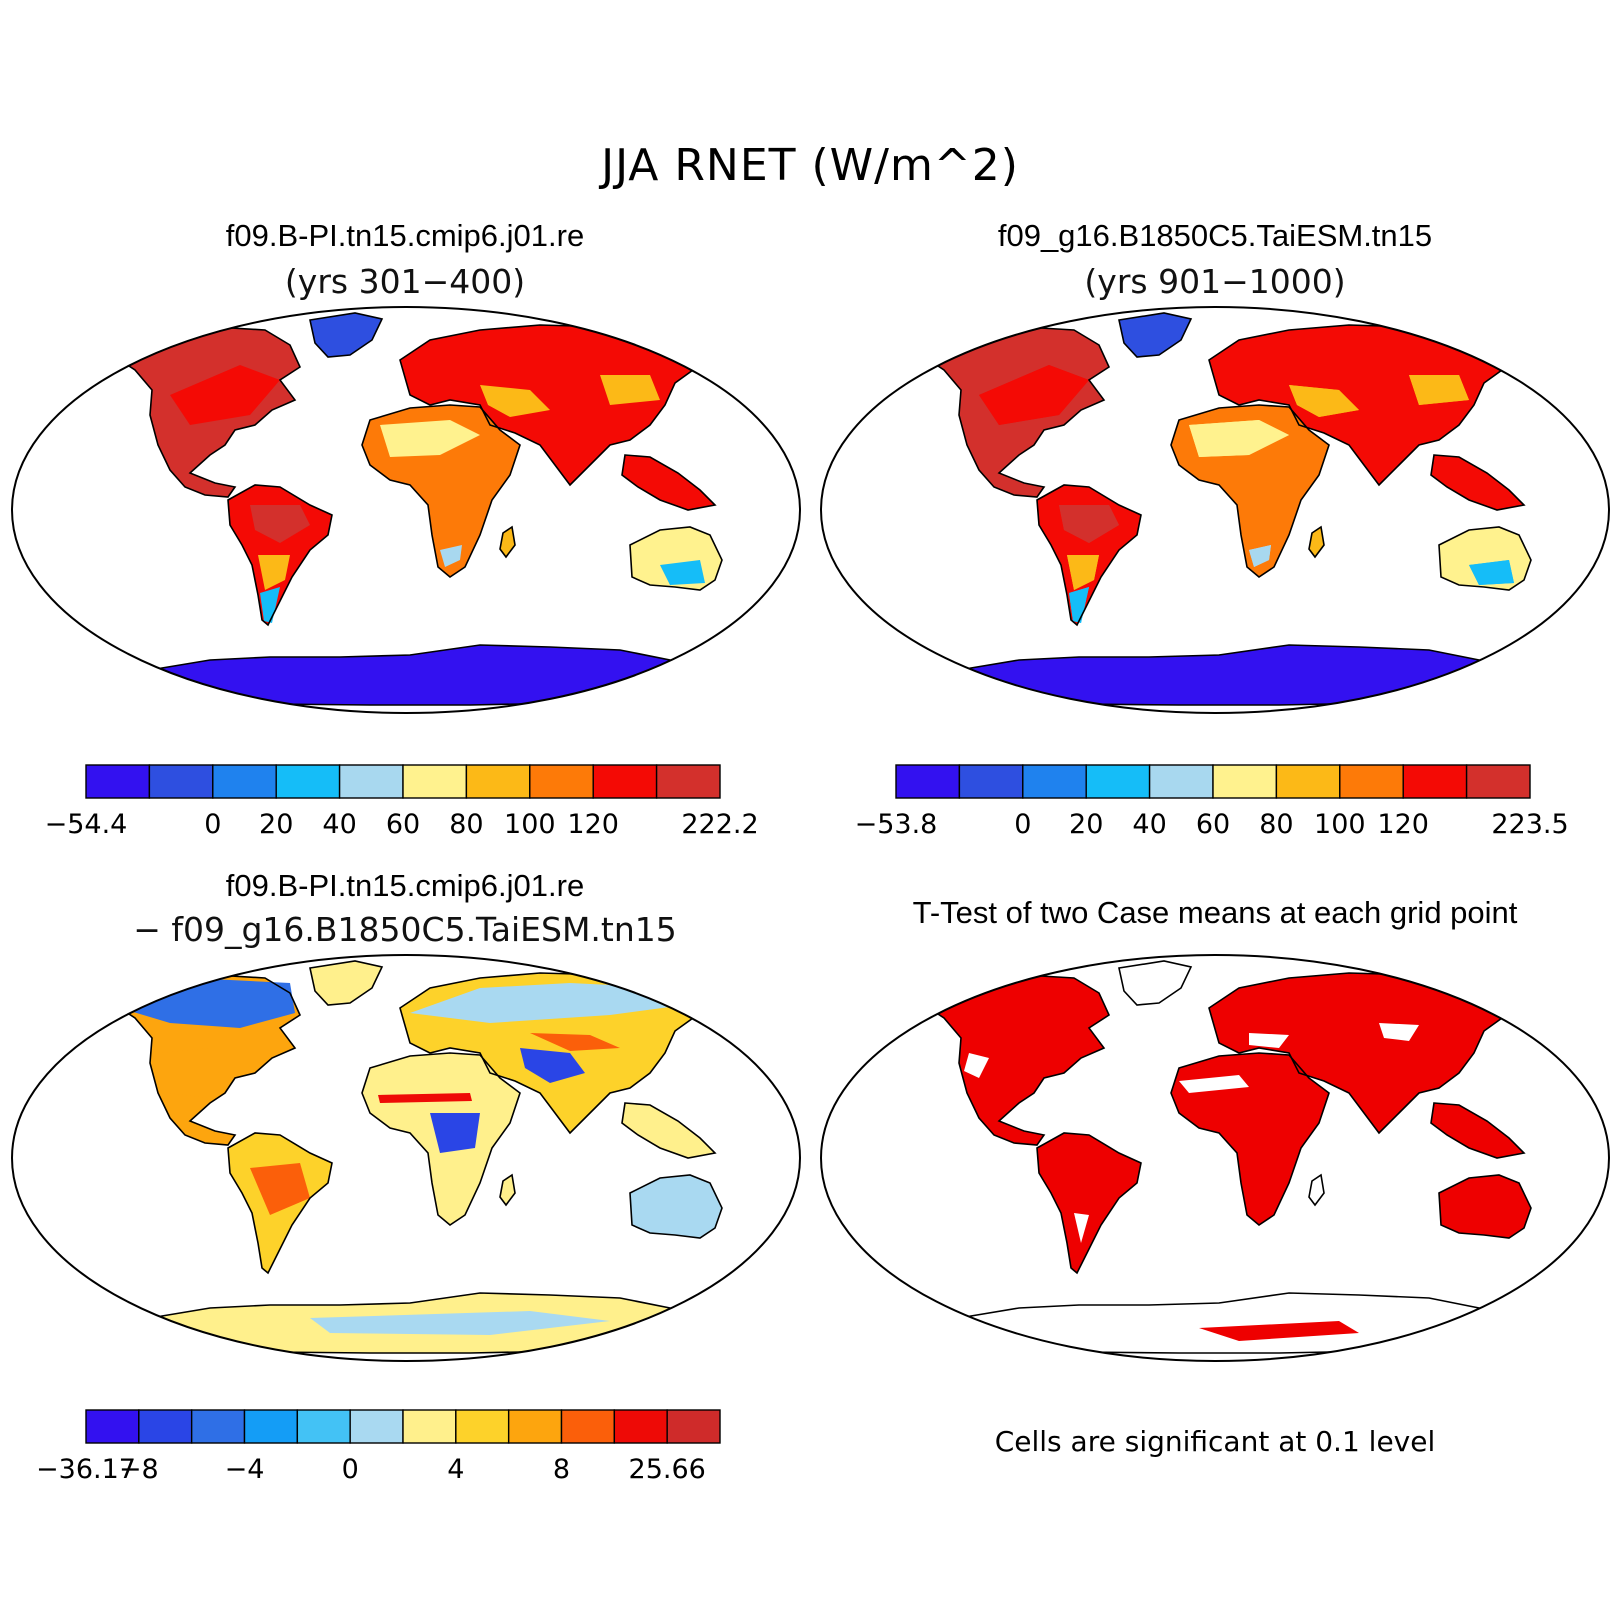 The height and width of the screenshot is (1620, 1620). I want to click on panel-diff-title: f09.B-PI.tn15.cmip6.j01.re, so click(405, 885).